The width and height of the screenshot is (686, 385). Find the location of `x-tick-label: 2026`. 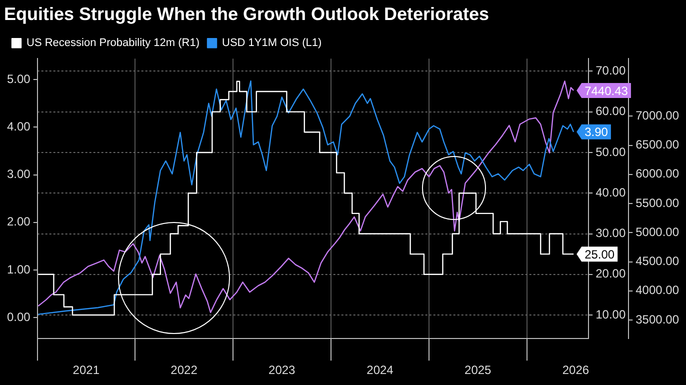

x-tick-label: 2026 is located at coordinates (576, 370).